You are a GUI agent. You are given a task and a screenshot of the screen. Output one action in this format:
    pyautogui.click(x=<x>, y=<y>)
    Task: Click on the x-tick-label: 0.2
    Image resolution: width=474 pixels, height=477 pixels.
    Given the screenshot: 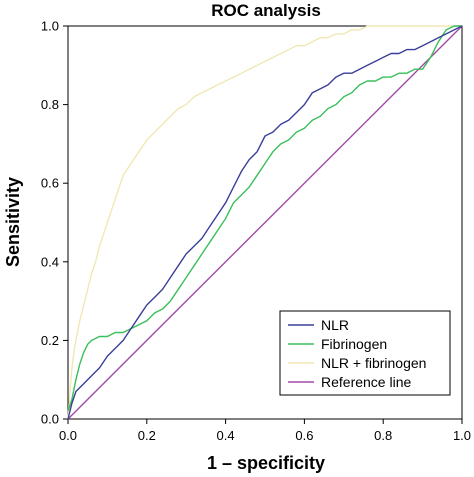 What is the action you would take?
    pyautogui.click(x=147, y=435)
    